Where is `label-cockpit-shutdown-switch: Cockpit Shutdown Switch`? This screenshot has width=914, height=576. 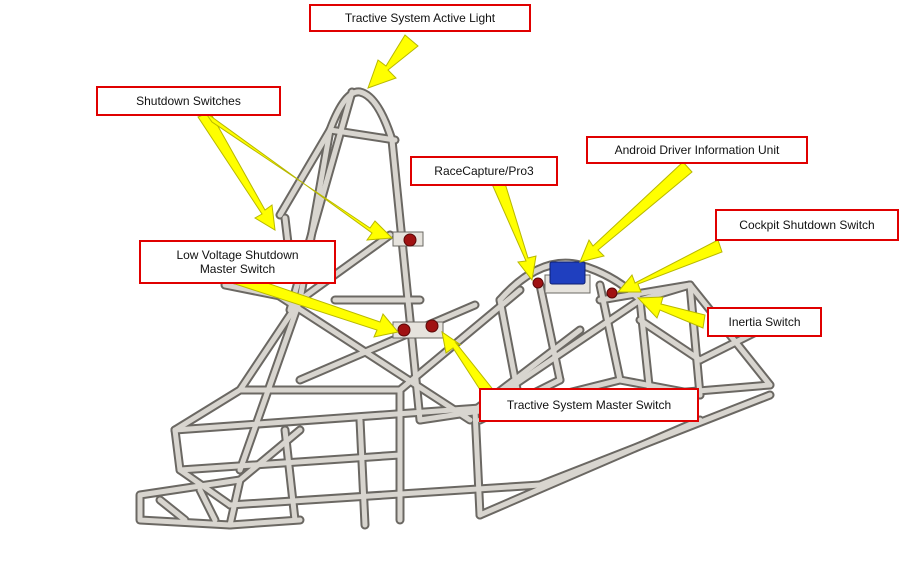 label-cockpit-shutdown-switch: Cockpit Shutdown Switch is located at coordinates (807, 225).